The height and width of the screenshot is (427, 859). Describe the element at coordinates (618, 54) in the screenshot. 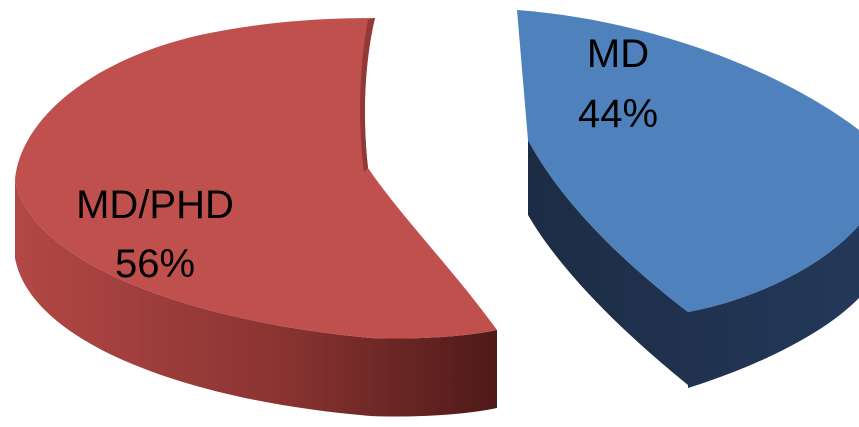

I see `slice-md-label: MD` at that location.